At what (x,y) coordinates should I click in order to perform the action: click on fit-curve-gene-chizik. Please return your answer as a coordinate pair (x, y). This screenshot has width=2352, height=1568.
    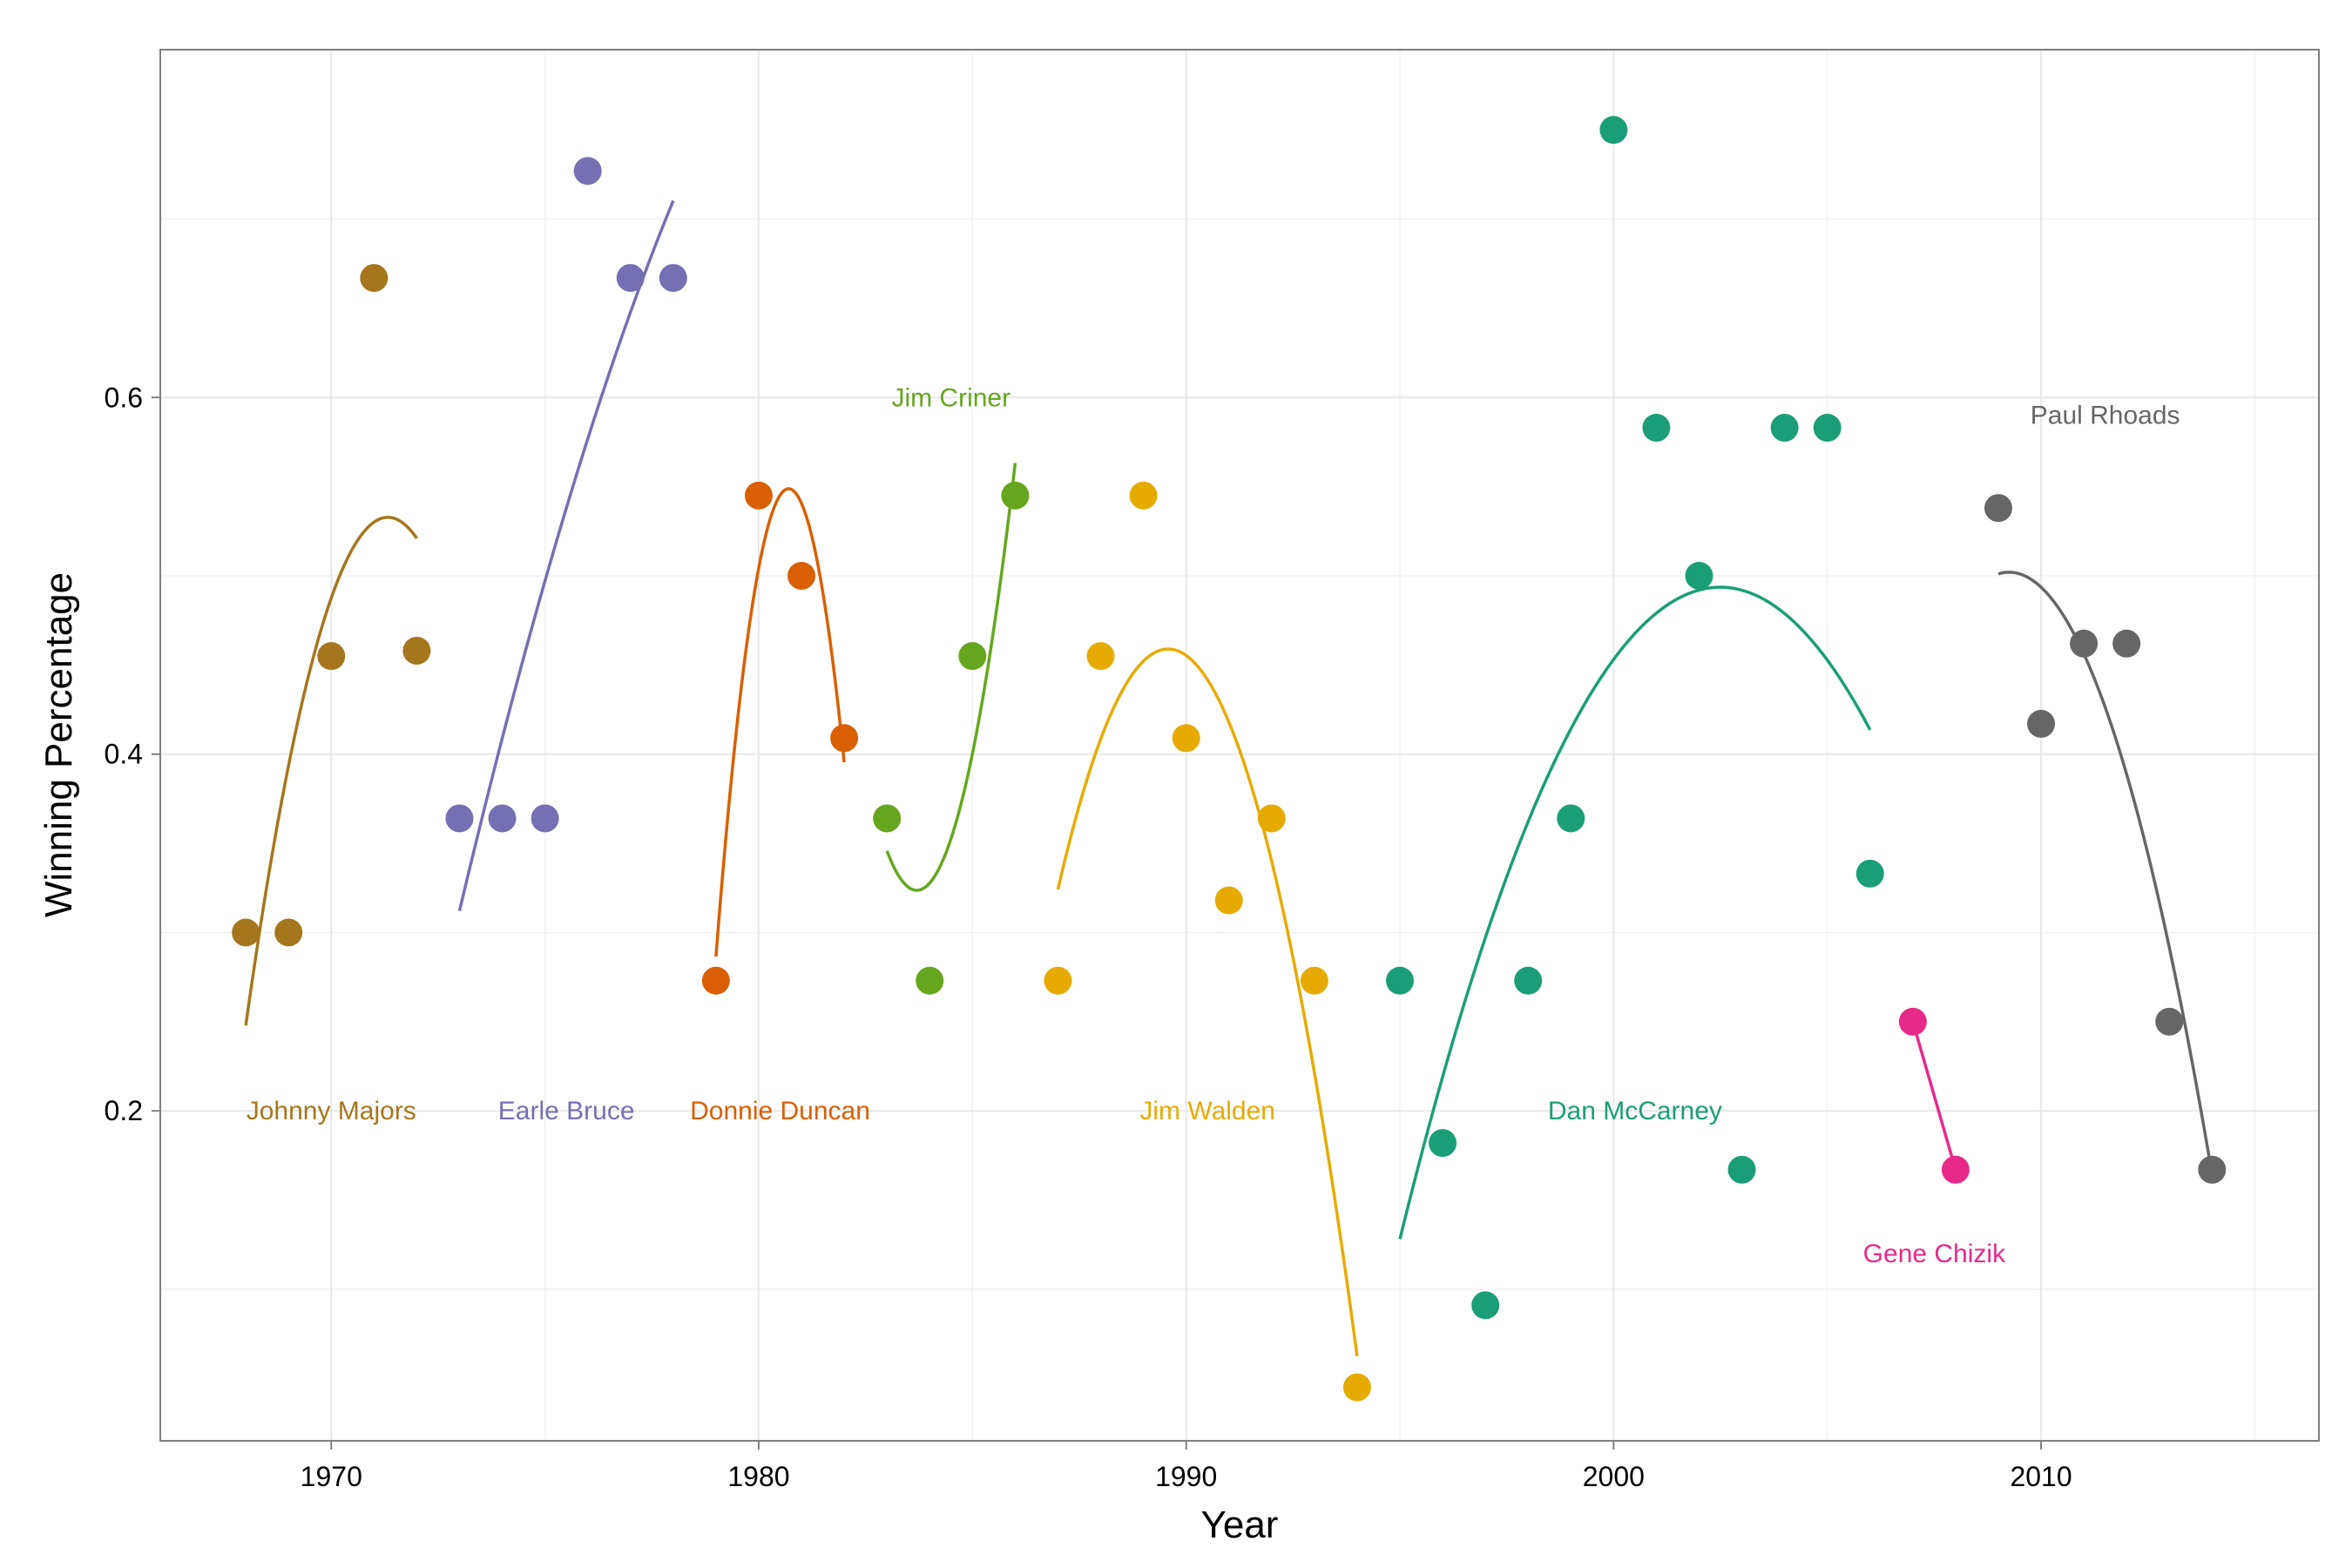
    Looking at the image, I should click on (1934, 1096).